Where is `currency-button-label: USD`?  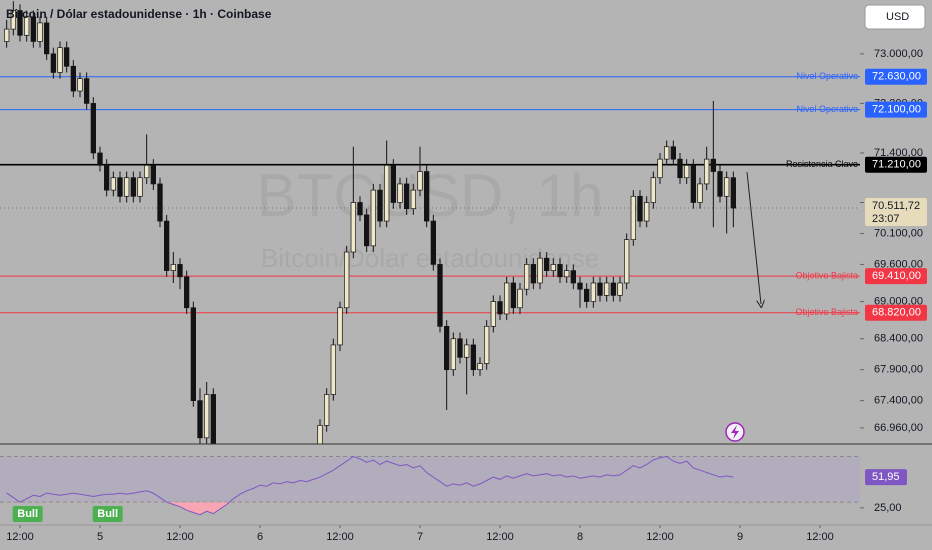 currency-button-label: USD is located at coordinates (897, 17).